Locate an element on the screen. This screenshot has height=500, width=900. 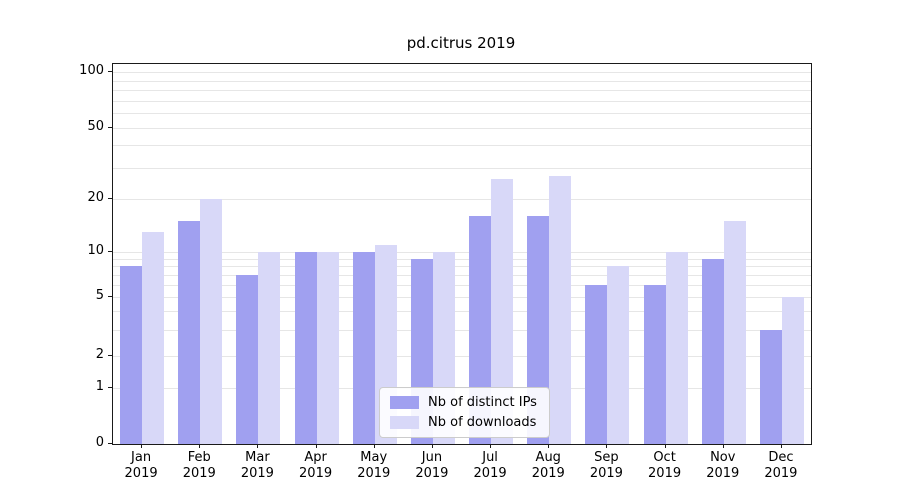
x-tick-label: Dec 2019 is located at coordinates (781, 466).